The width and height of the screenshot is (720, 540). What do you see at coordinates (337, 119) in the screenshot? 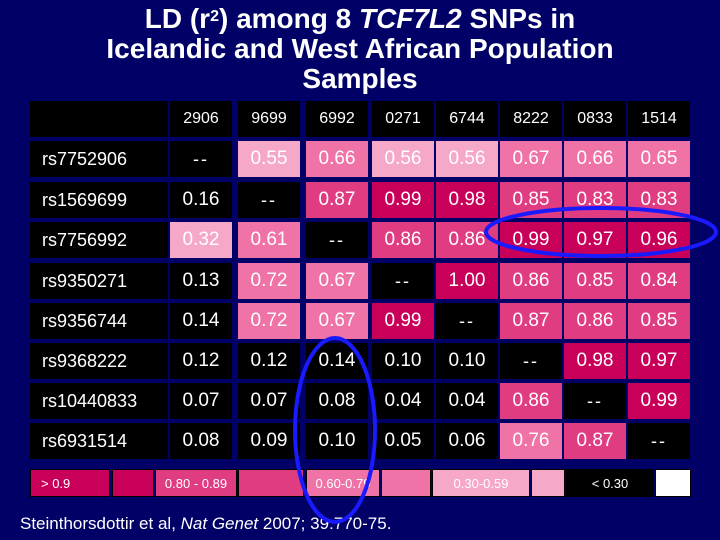
I see `column-header: 6992` at bounding box center [337, 119].